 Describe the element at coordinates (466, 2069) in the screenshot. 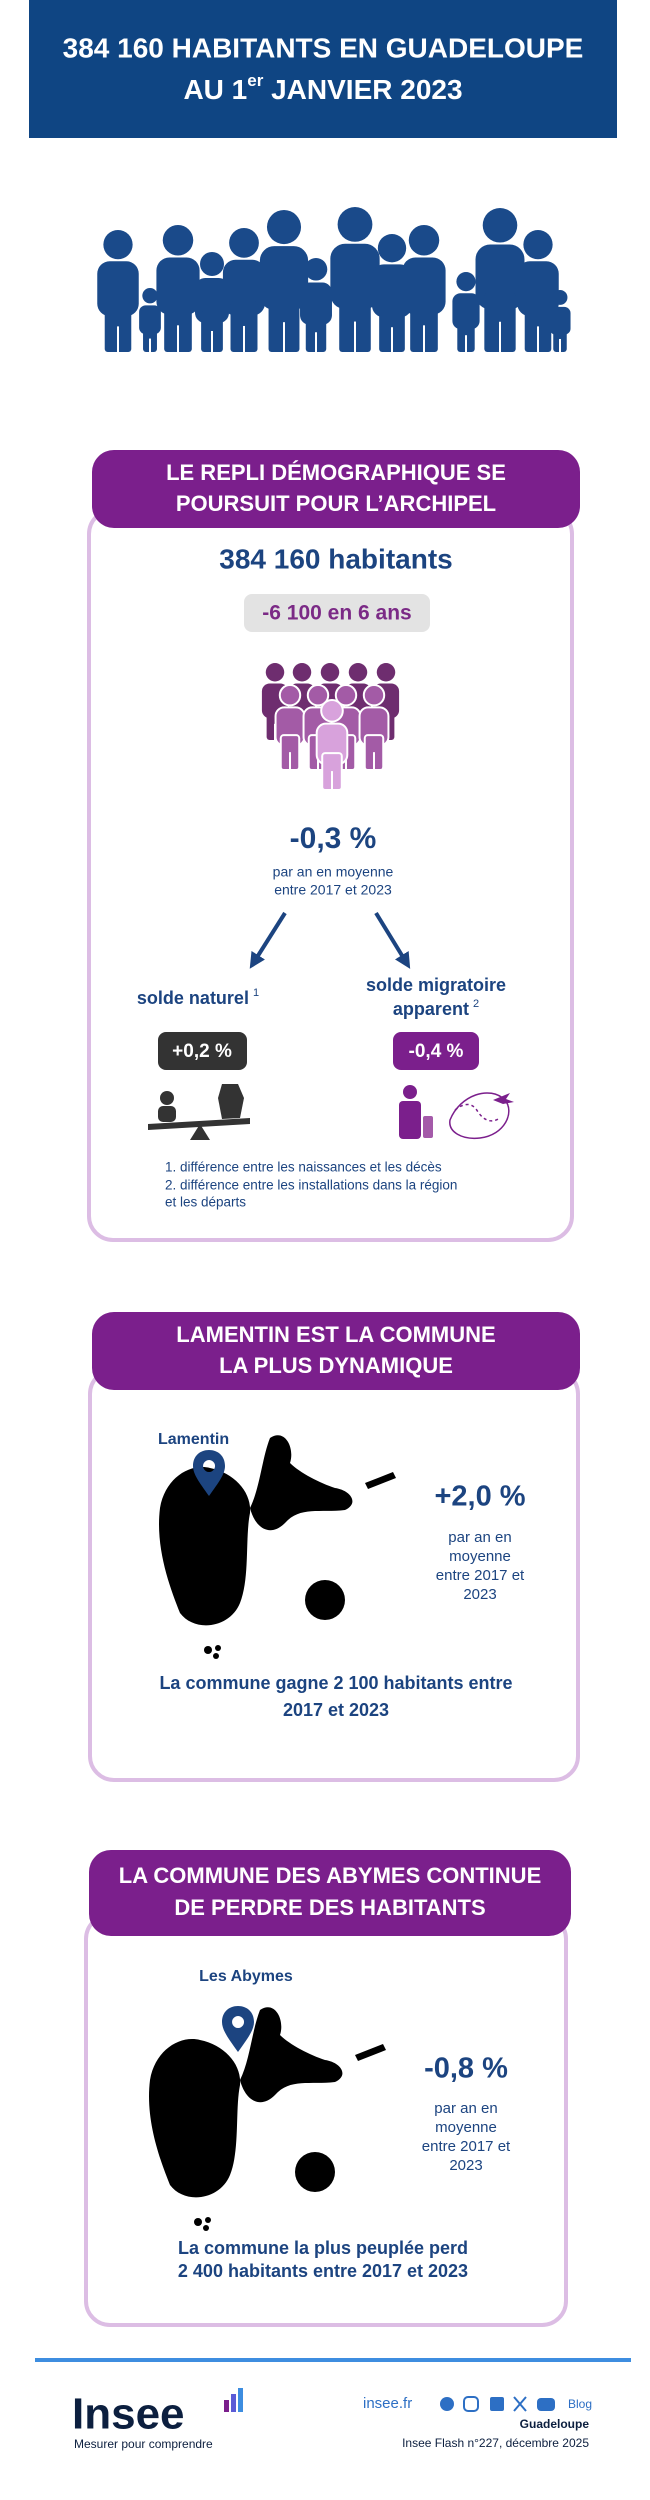

I see `rate: -0,8 %` at that location.